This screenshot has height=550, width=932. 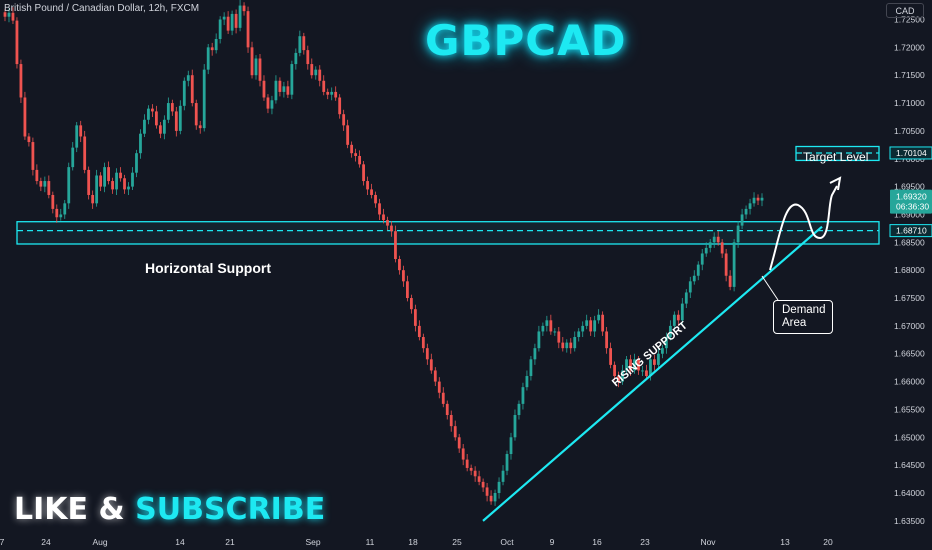 I want to click on price-tick-label: 1.72500, so click(x=909, y=19).